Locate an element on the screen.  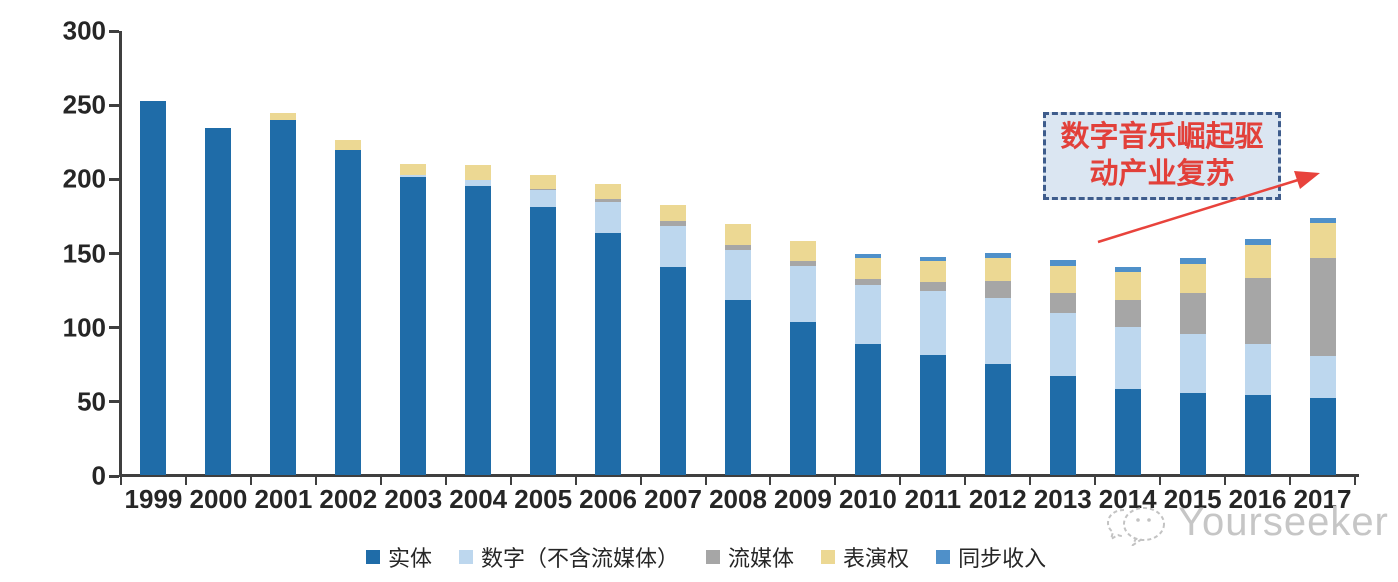
annotation-callout: 数字音乐崛起驱 动产业复苏 is located at coordinates (1162, 156).